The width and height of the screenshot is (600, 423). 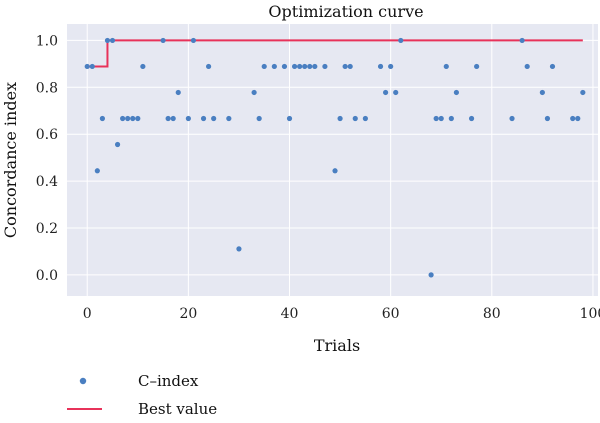 What do you see at coordinates (83, 381) in the screenshot?
I see `legend-marker-c-index` at bounding box center [83, 381].